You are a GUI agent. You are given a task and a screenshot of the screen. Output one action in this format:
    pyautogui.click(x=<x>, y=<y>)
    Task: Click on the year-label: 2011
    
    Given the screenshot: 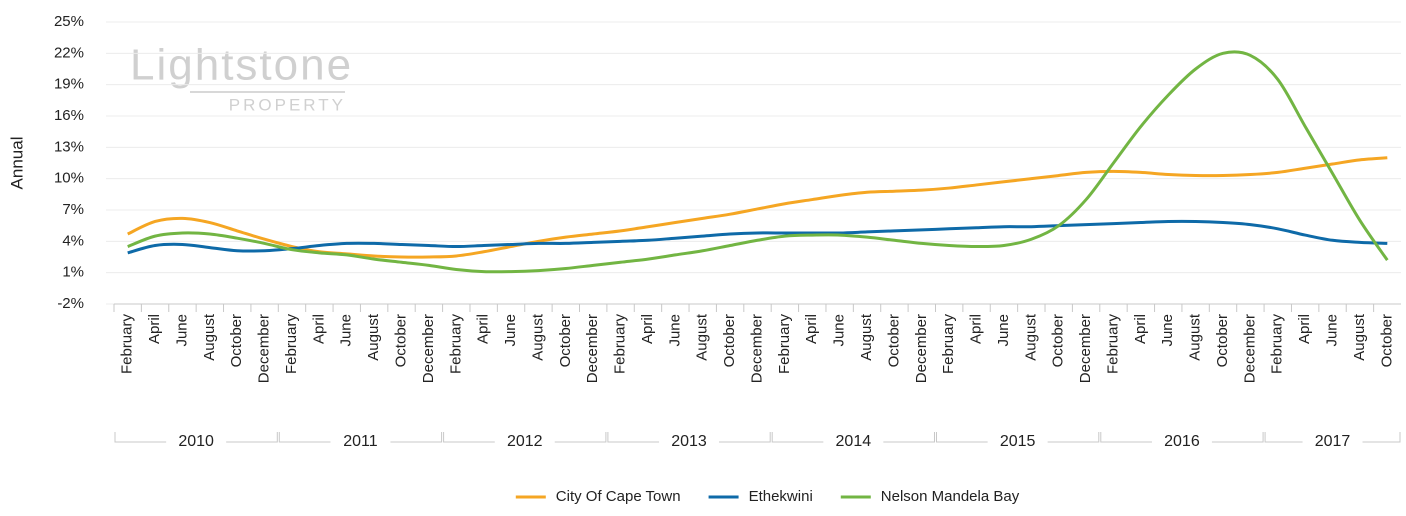 What is the action you would take?
    pyautogui.click(x=360, y=441)
    